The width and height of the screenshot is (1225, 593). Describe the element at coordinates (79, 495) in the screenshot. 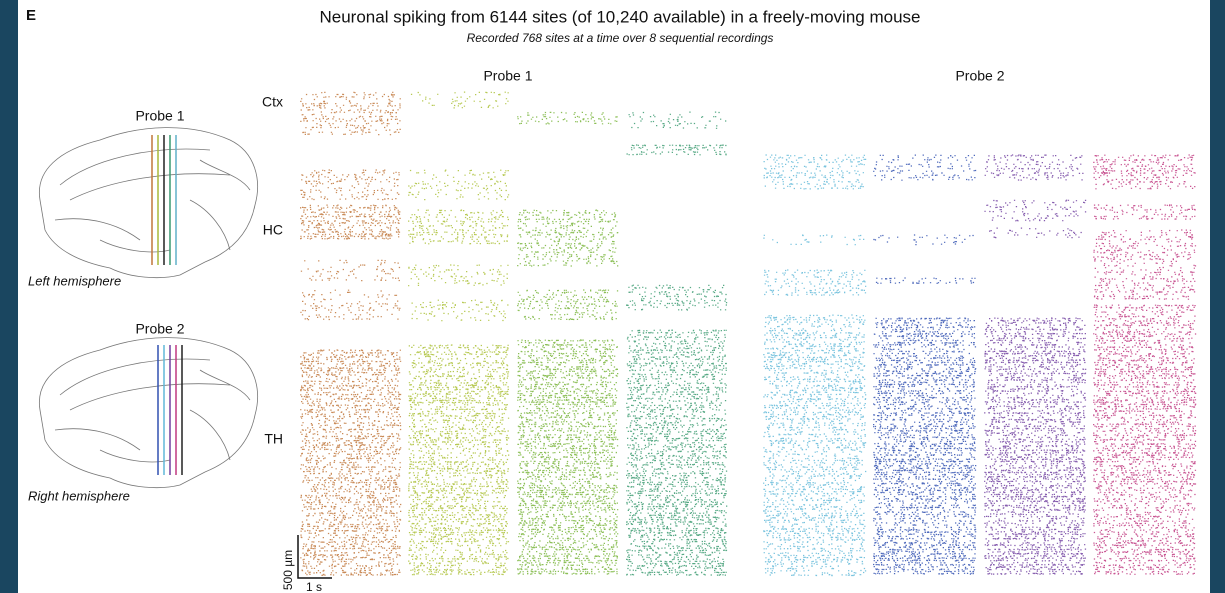

I see `diagram-label: Right hemisphere` at that location.